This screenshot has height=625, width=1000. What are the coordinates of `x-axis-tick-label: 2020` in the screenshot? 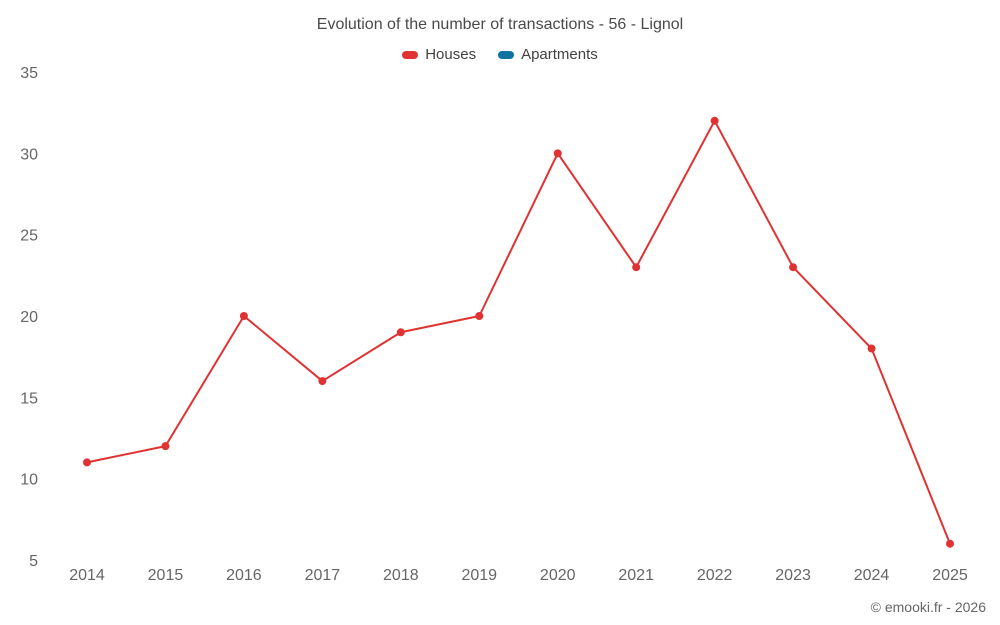 It's located at (558, 575).